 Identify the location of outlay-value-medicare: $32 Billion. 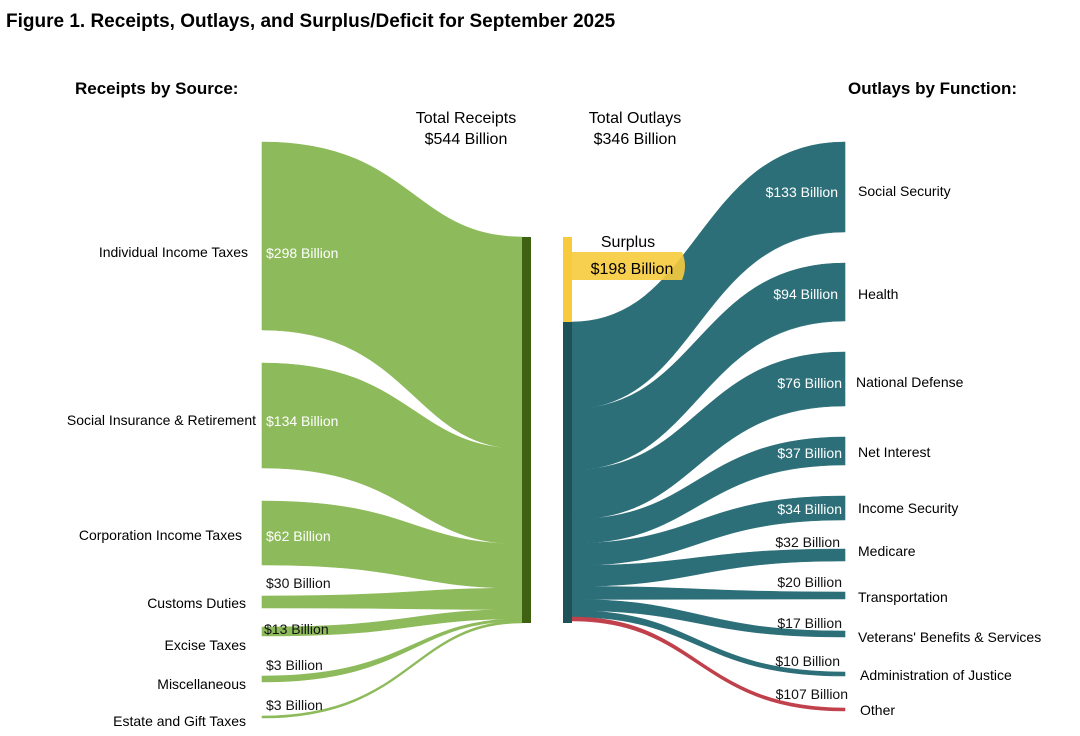
(807, 542).